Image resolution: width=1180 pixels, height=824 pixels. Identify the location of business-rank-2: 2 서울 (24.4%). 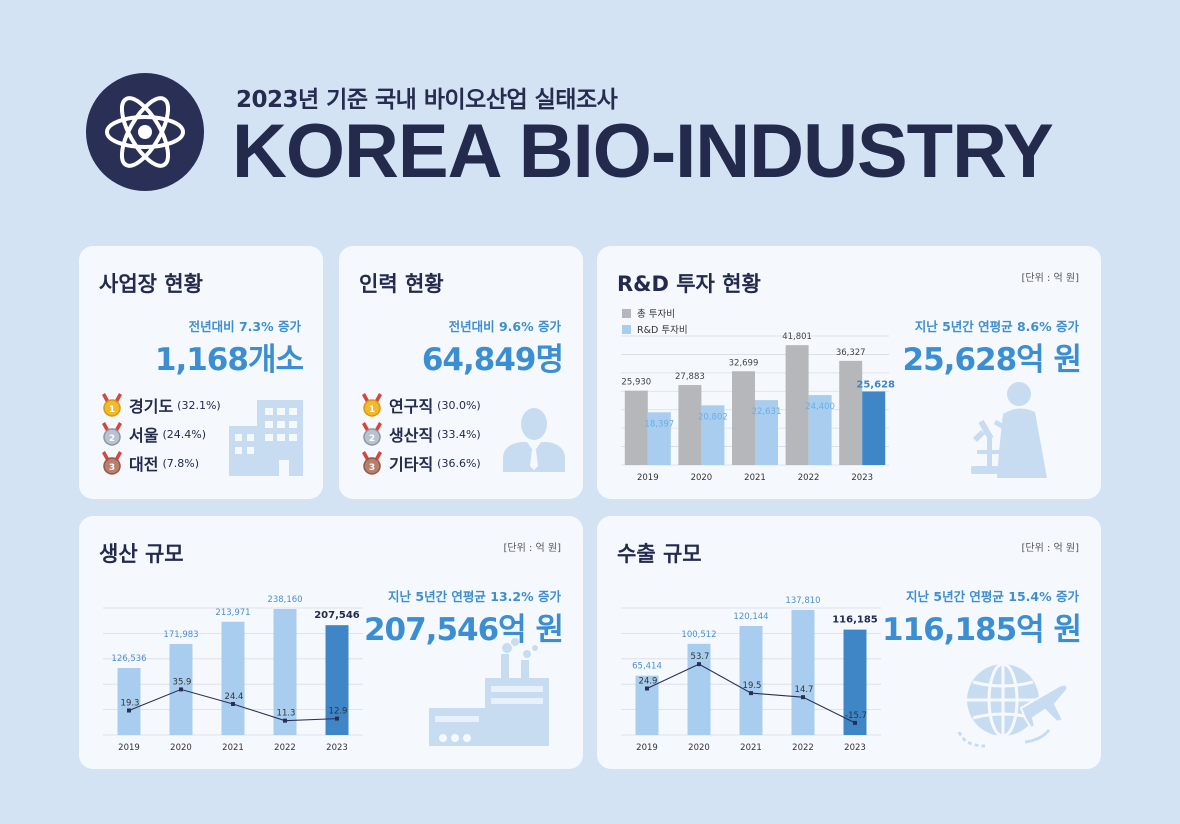
(153, 434).